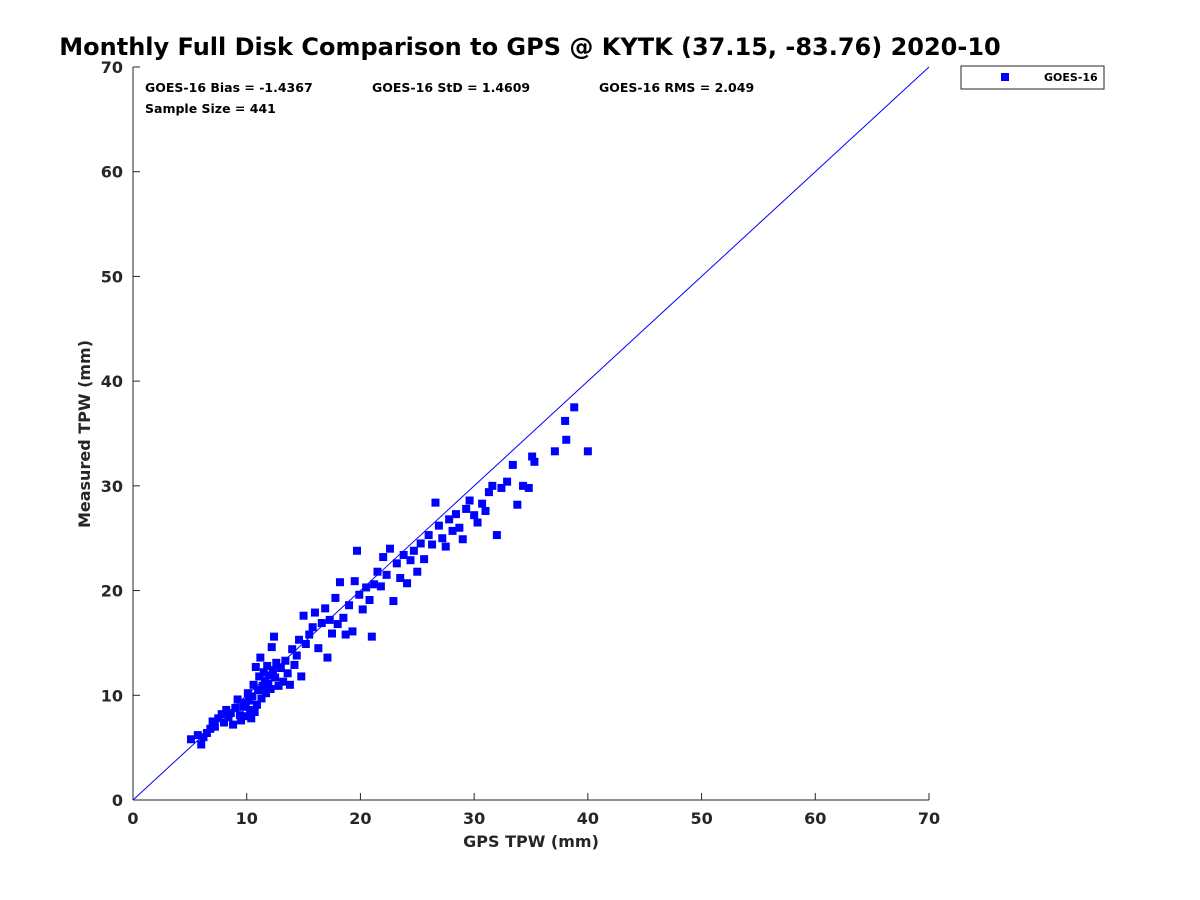 This screenshot has width=1200, height=900. What do you see at coordinates (112, 67) in the screenshot?
I see `y-tick-label: 70` at bounding box center [112, 67].